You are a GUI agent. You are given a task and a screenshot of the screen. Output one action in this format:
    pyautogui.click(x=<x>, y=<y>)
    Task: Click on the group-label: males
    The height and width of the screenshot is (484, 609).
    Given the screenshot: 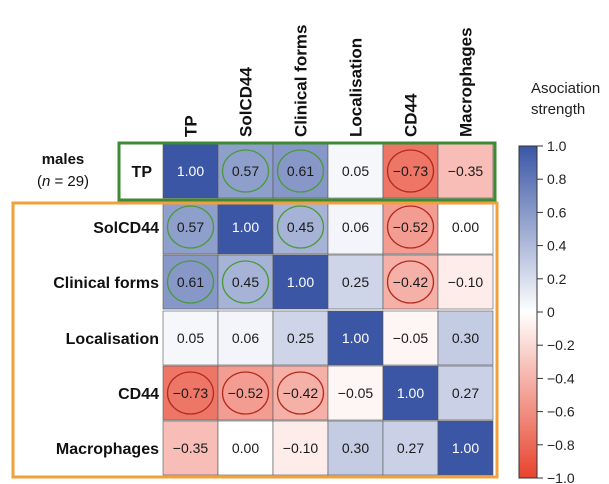 What is the action you would take?
    pyautogui.click(x=63, y=159)
    